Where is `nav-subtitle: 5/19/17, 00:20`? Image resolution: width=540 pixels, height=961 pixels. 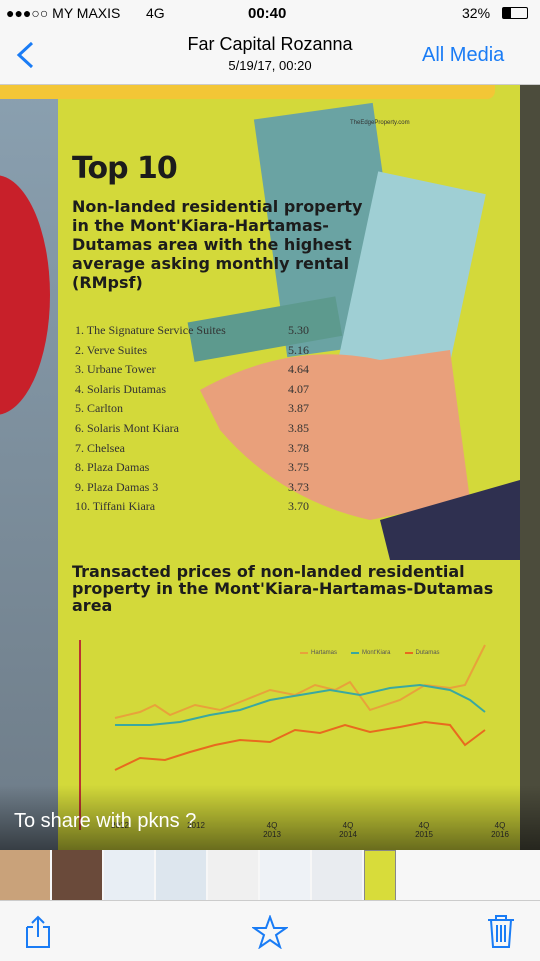 nav-subtitle: 5/19/17, 00:20 is located at coordinates (270, 65).